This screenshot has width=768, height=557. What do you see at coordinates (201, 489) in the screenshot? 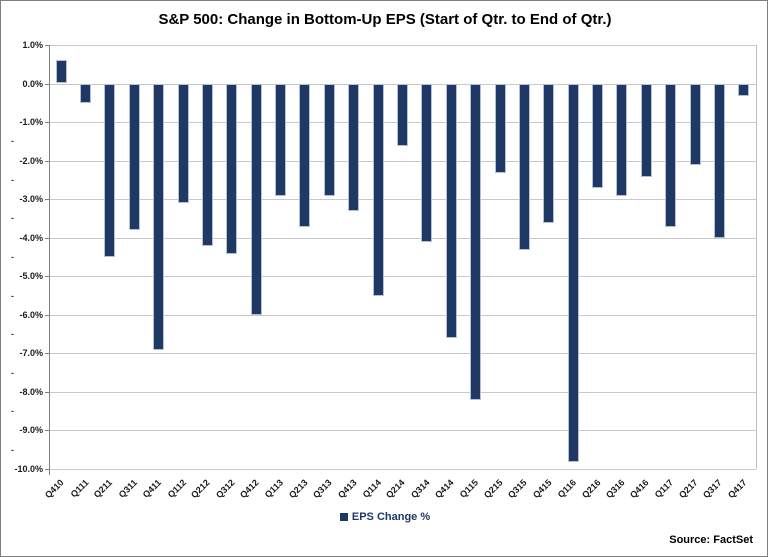
I see `x-axis-tick-label-Q212: Q212` at bounding box center [201, 489].